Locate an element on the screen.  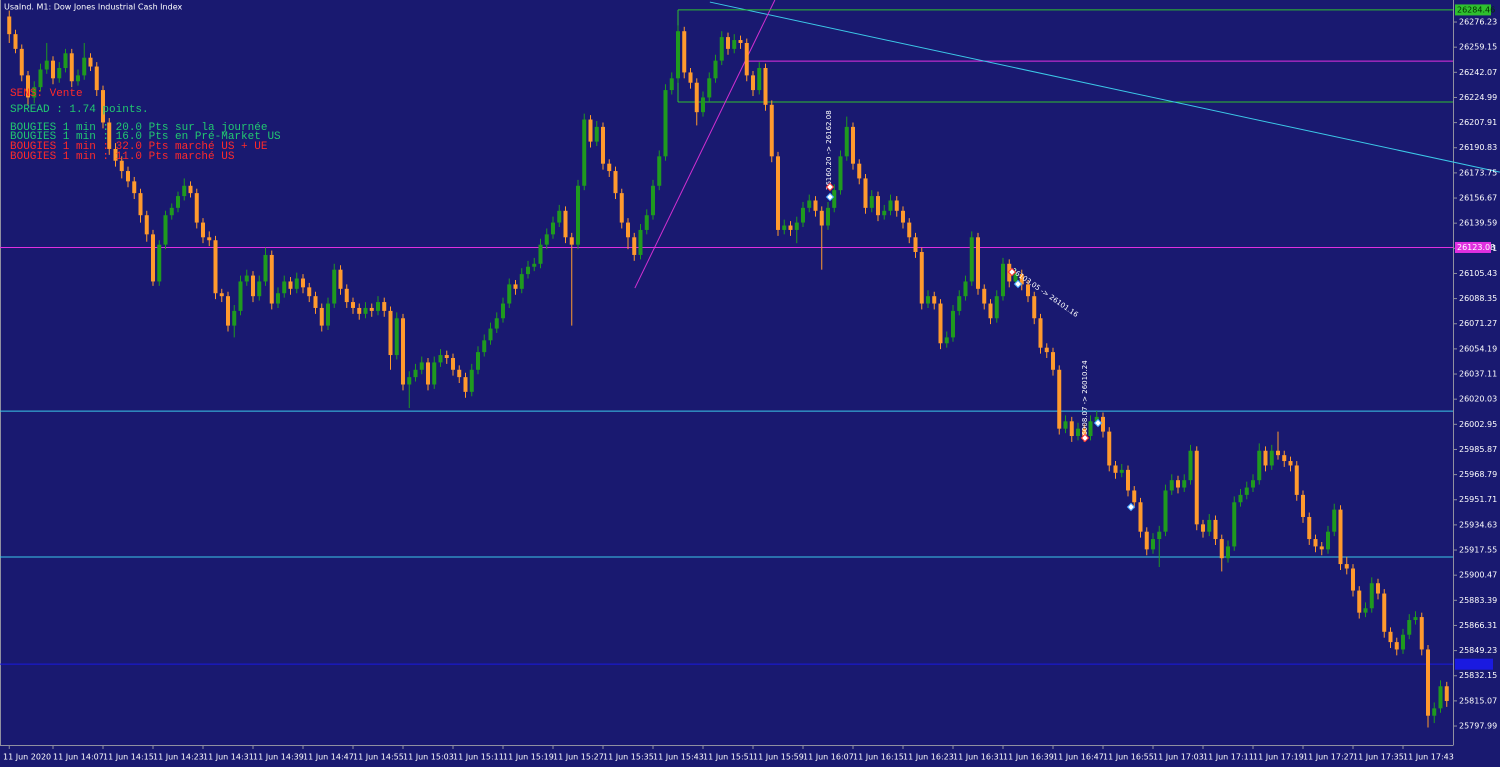
x-tick-label: 11 Jun 16:47 is located at coordinates (1078, 757).